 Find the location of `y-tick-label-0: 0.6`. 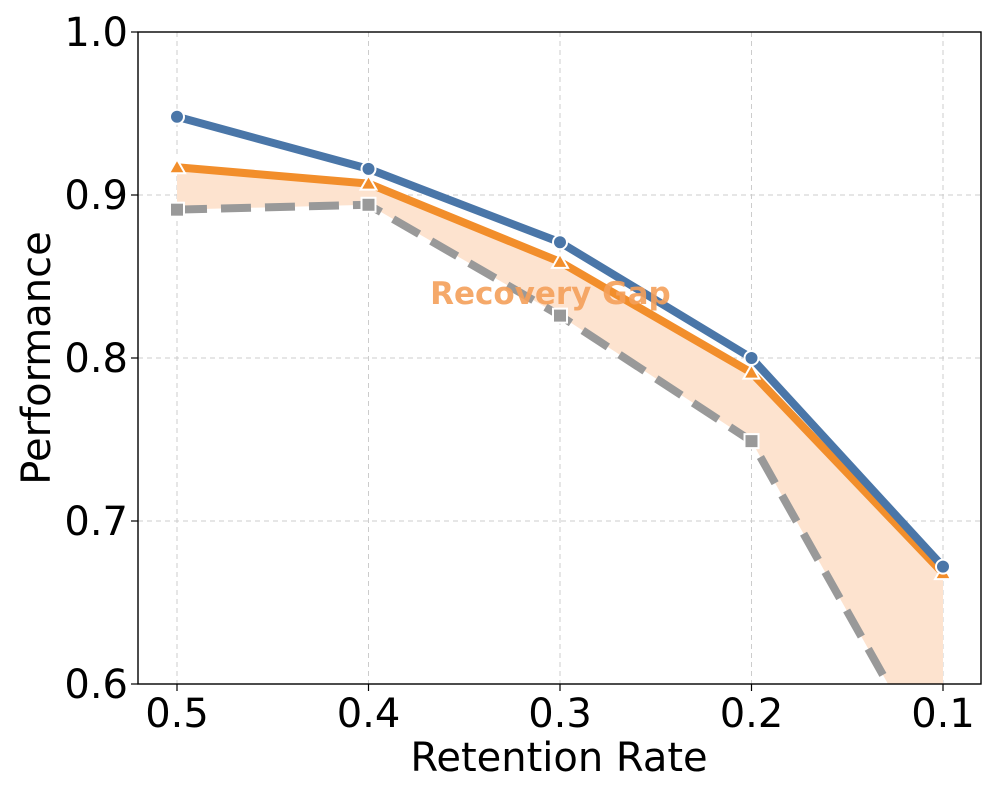

y-tick-label-0: 0.6 is located at coordinates (96, 685).